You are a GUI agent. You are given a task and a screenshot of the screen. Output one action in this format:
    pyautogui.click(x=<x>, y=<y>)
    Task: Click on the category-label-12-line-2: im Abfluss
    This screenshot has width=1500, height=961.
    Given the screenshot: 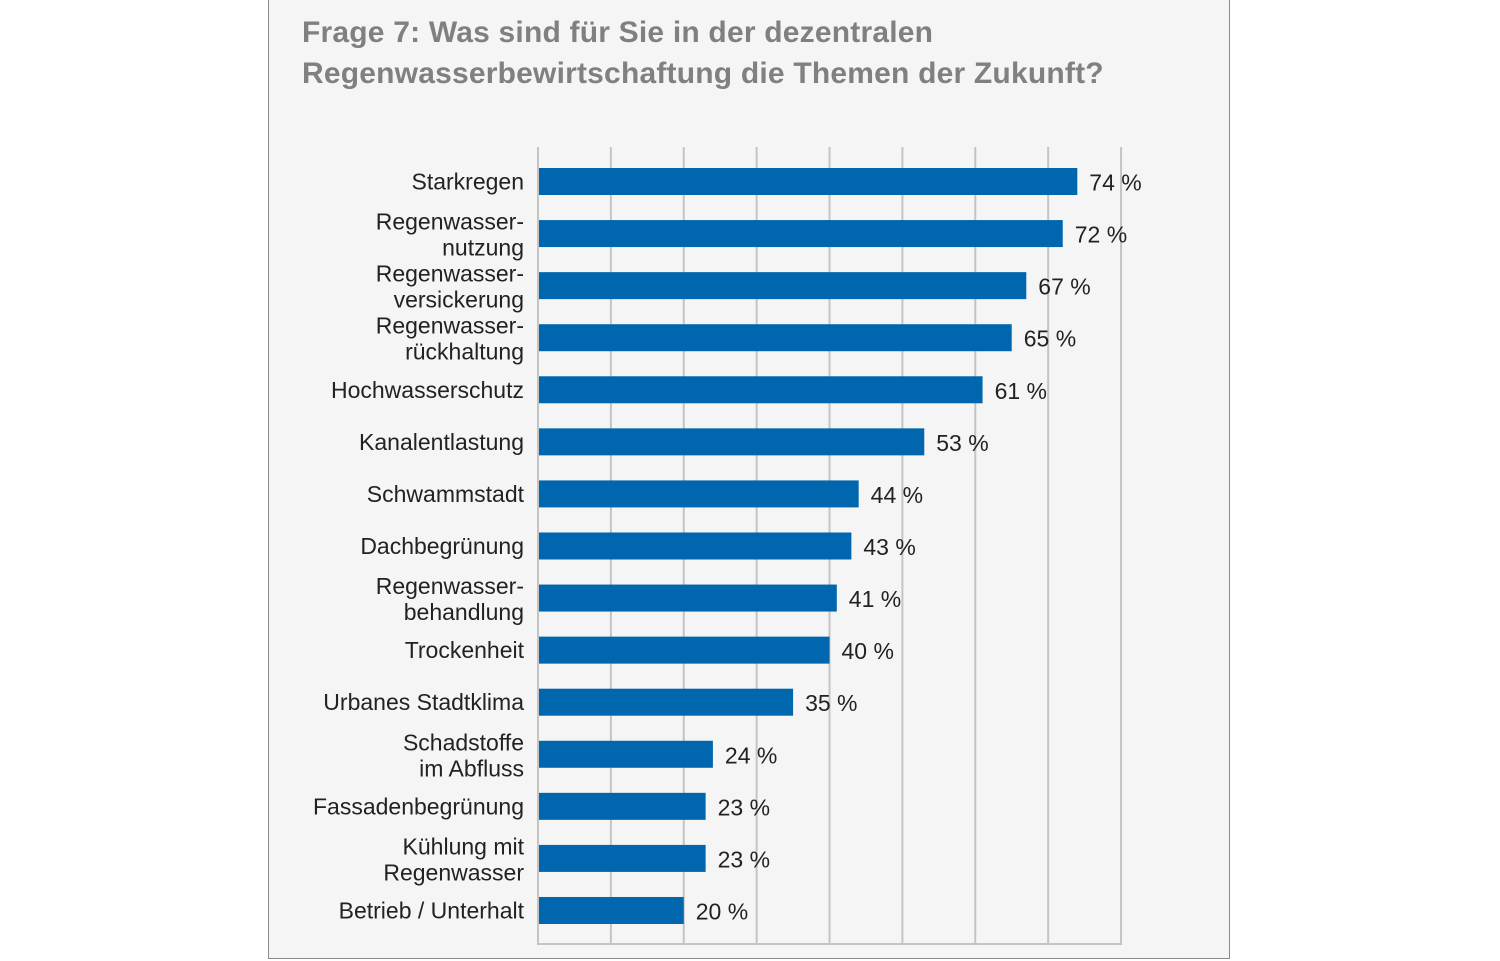 What is the action you would take?
    pyautogui.click(x=471, y=768)
    